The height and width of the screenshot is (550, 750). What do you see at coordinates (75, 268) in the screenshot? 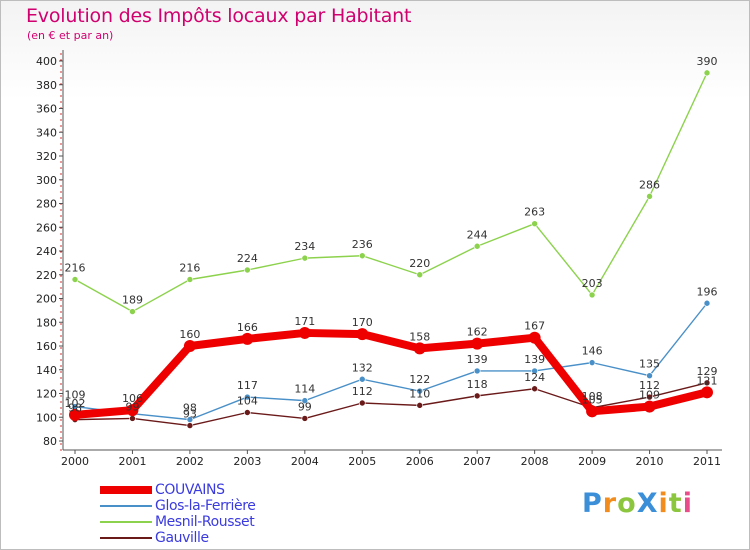
I see `data-label-mesnil-rousset: 216` at bounding box center [75, 268].